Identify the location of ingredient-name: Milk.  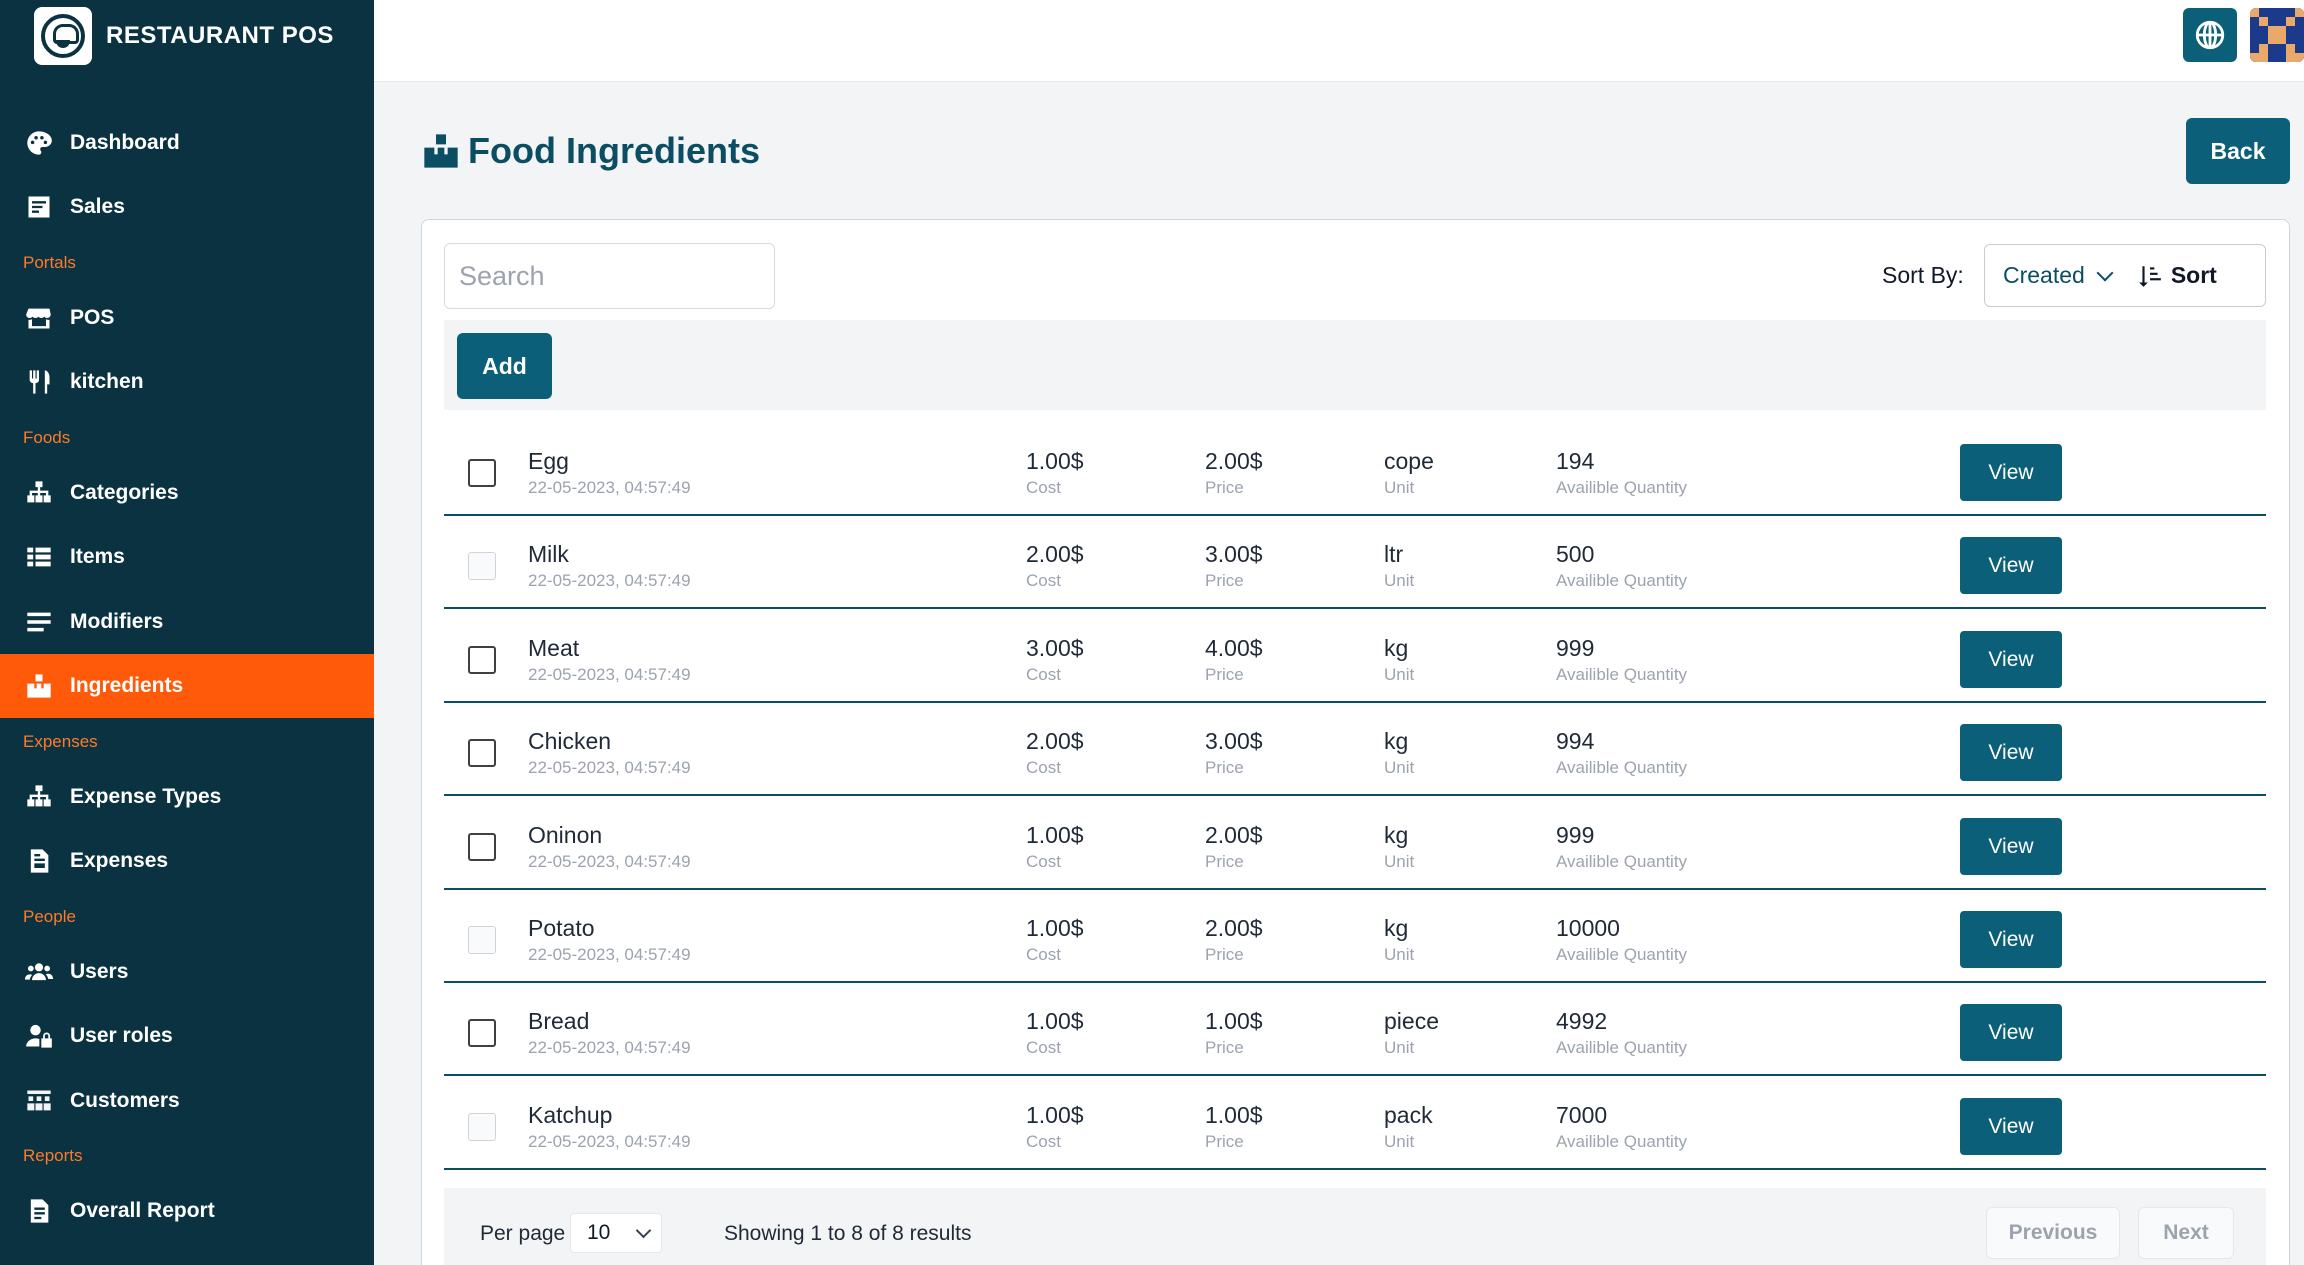
(548, 554).